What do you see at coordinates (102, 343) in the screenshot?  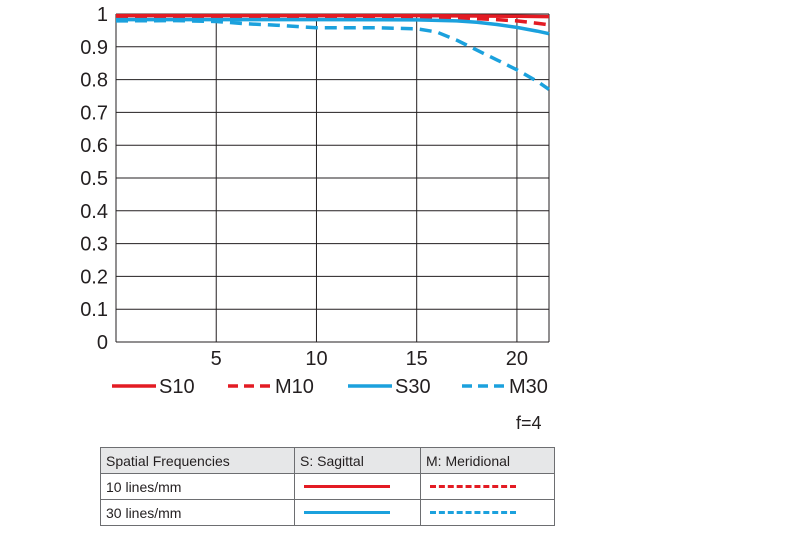 I see `y-tick-label: 0` at bounding box center [102, 343].